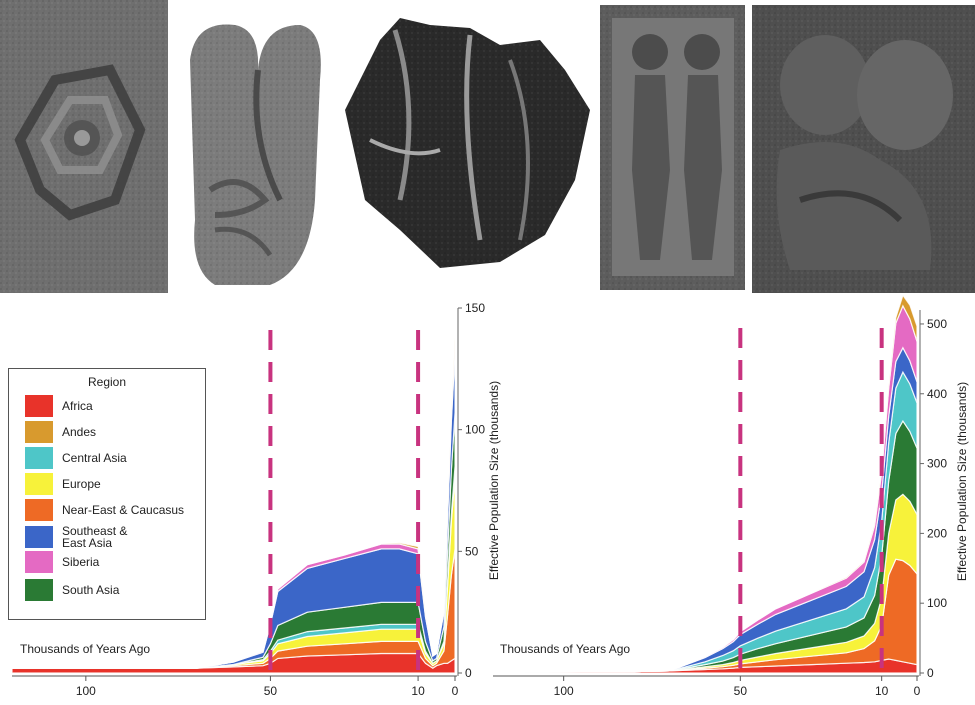 Image resolution: width=975 pixels, height=705 pixels. What do you see at coordinates (60, 432) in the screenshot?
I see `legend-item-andes: Andes` at bounding box center [60, 432].